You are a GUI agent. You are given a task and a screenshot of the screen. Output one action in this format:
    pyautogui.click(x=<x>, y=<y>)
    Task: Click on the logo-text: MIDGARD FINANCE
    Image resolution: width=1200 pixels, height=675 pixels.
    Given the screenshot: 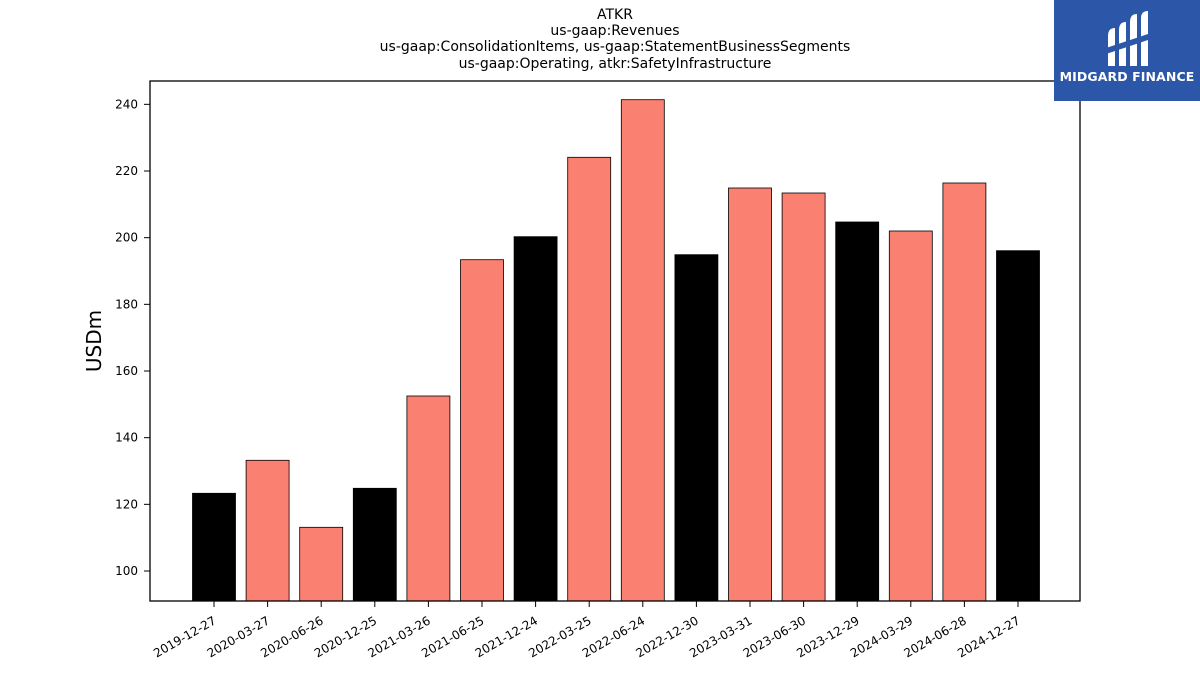 What is the action you would take?
    pyautogui.click(x=1127, y=76)
    